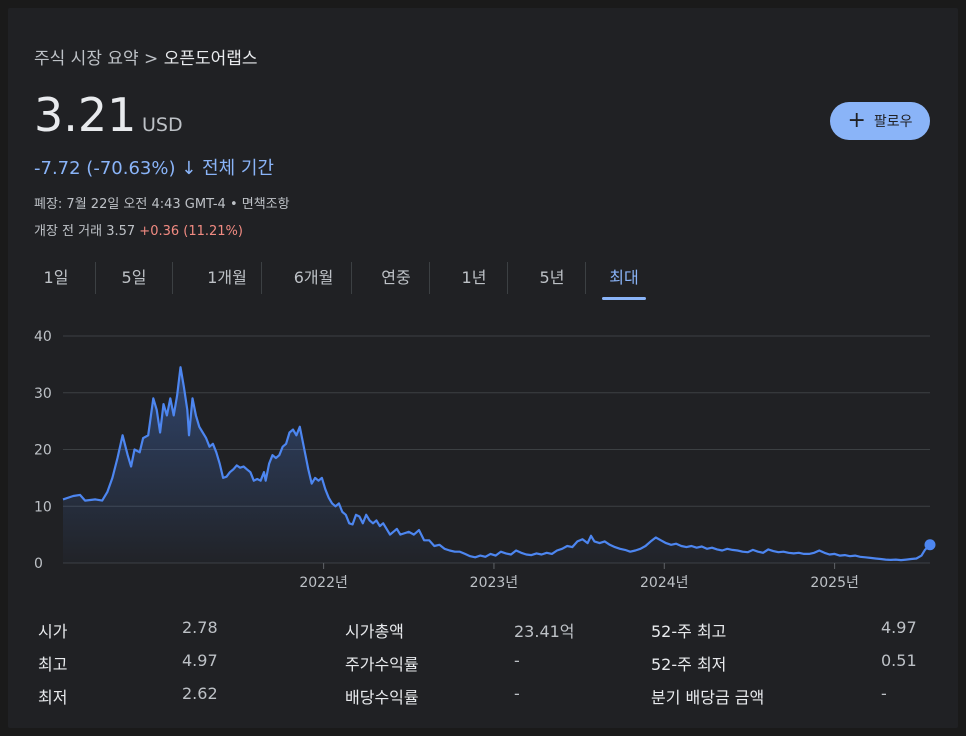 The width and height of the screenshot is (966, 736). What do you see at coordinates (53, 664) in the screenshot?
I see `stat-high-label: 최고` at bounding box center [53, 664].